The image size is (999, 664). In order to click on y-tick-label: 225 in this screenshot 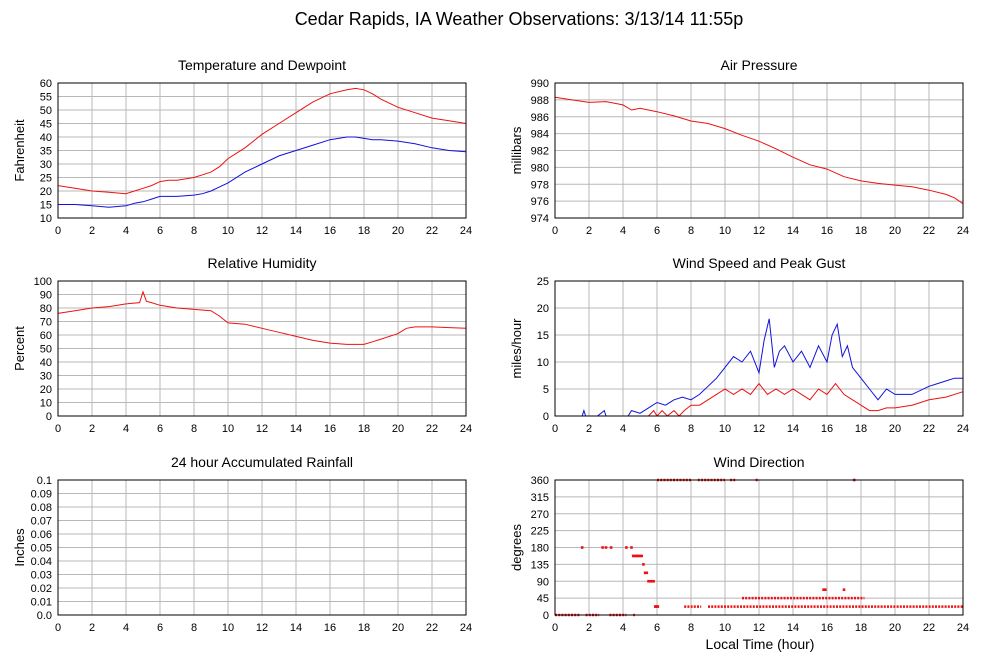, I will do `click(540, 532)`.